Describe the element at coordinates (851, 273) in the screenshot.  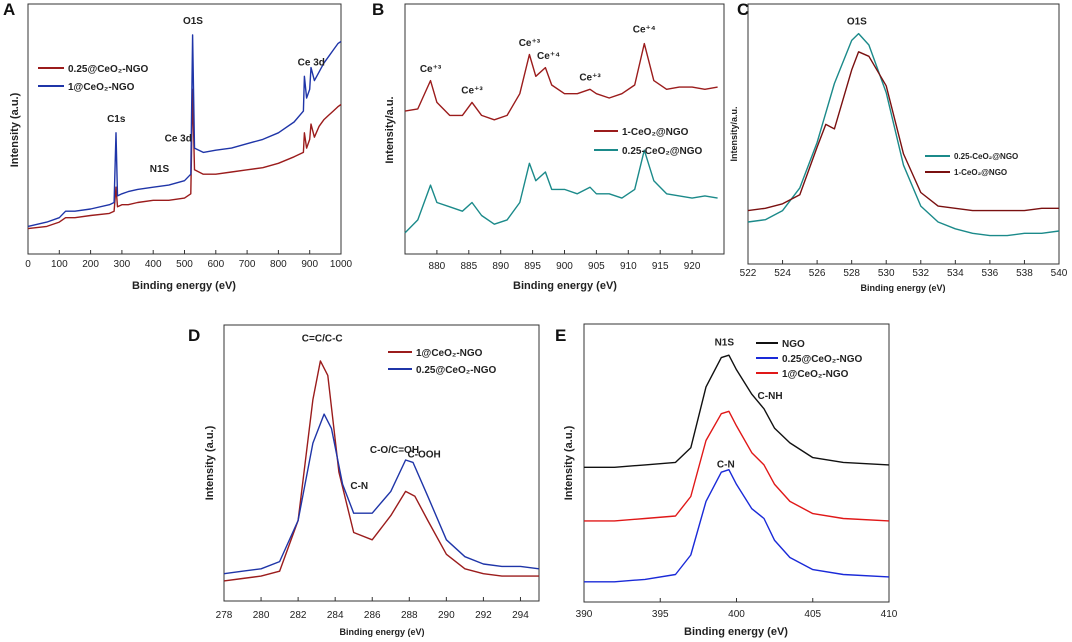
I see `x-tick-label: 528` at that location.